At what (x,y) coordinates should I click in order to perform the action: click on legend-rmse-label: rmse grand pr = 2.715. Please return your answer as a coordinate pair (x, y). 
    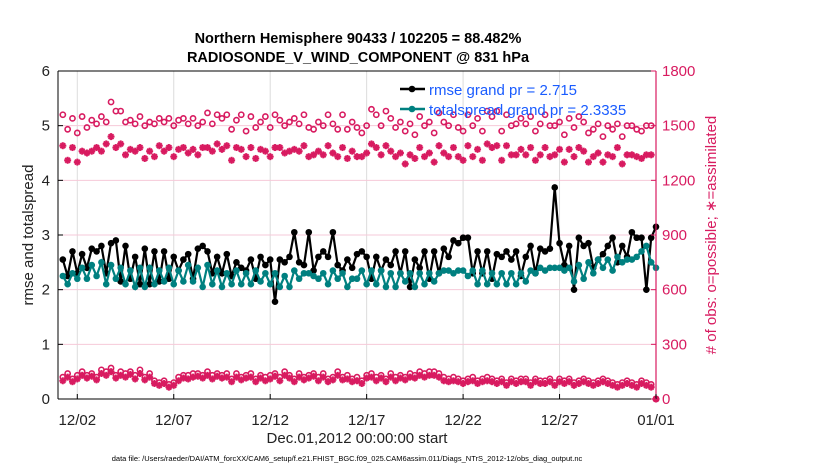
    Looking at the image, I should click on (503, 90).